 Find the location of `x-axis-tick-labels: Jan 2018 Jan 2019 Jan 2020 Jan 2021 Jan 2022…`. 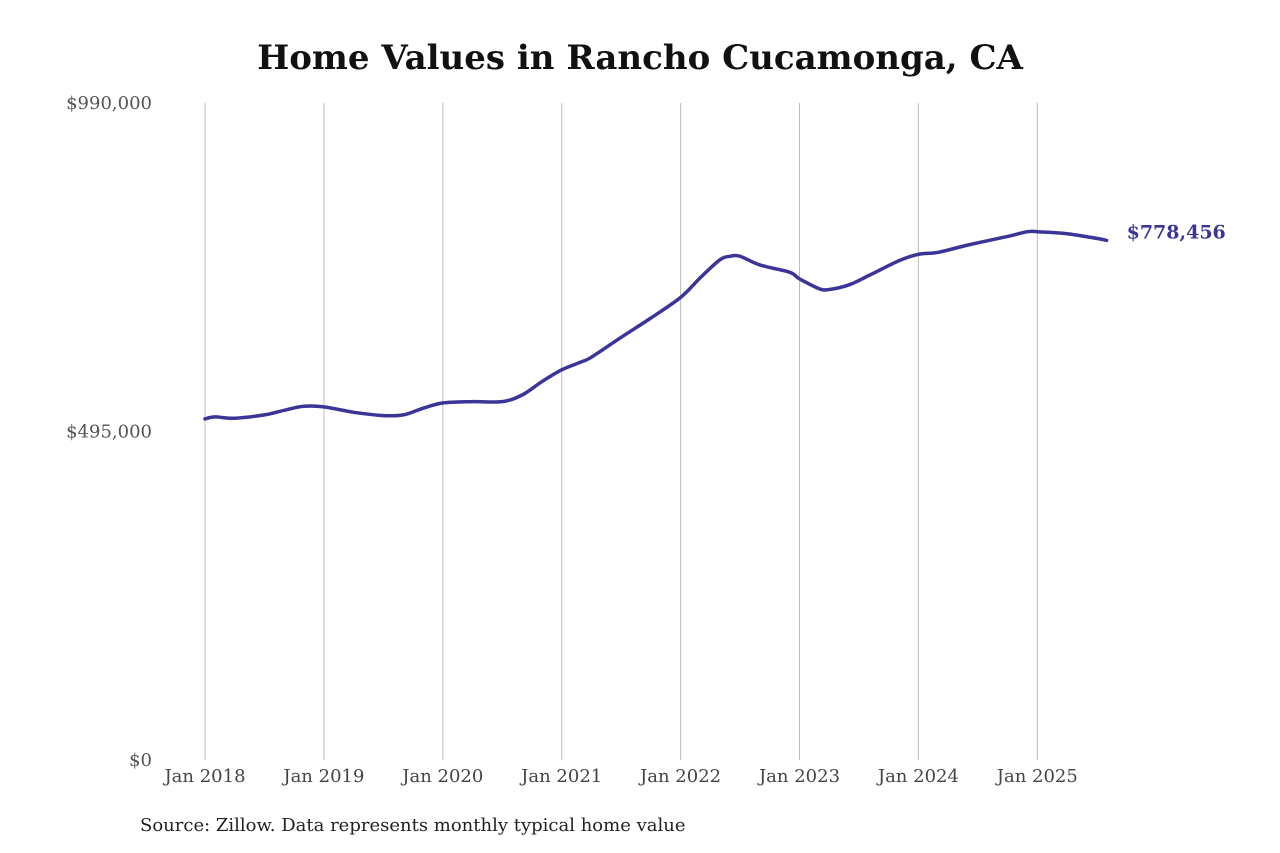

x-axis-tick-labels: Jan 2018 Jan 2019 Jan 2020 Jan 2021 Jan 2022… is located at coordinates (619, 776).